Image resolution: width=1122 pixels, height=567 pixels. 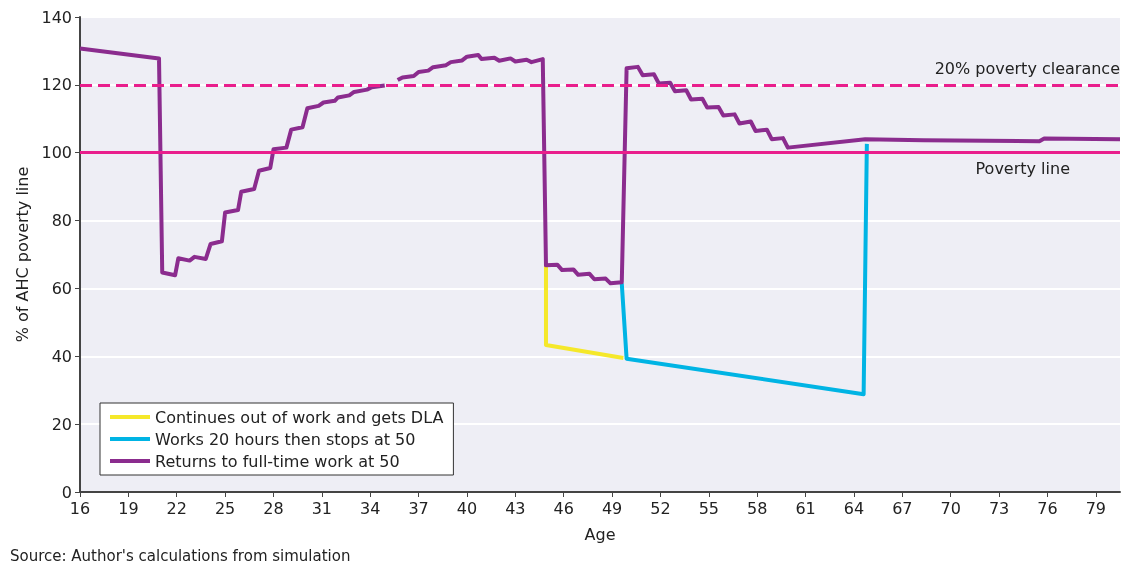 I want to click on x-tick-label: 34, so click(x=370, y=508).